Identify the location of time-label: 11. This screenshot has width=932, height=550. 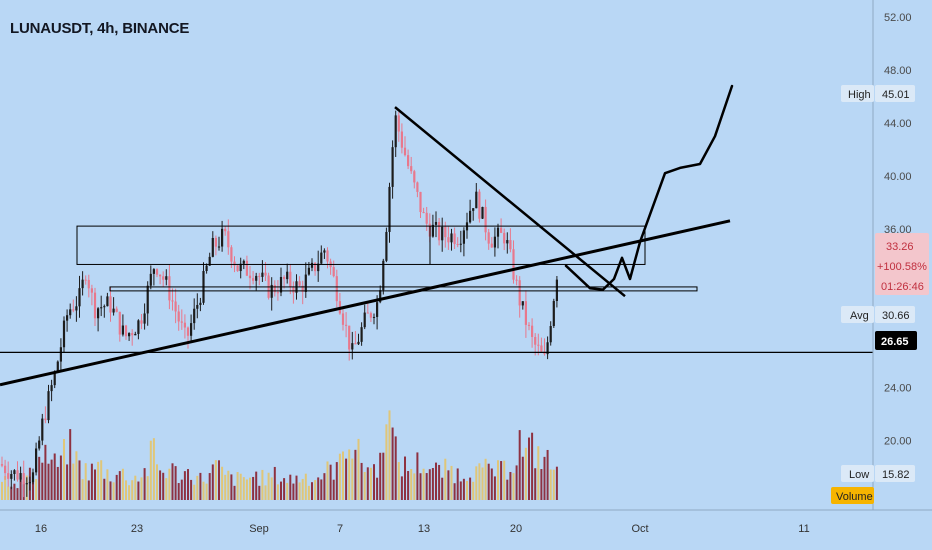
(803, 529).